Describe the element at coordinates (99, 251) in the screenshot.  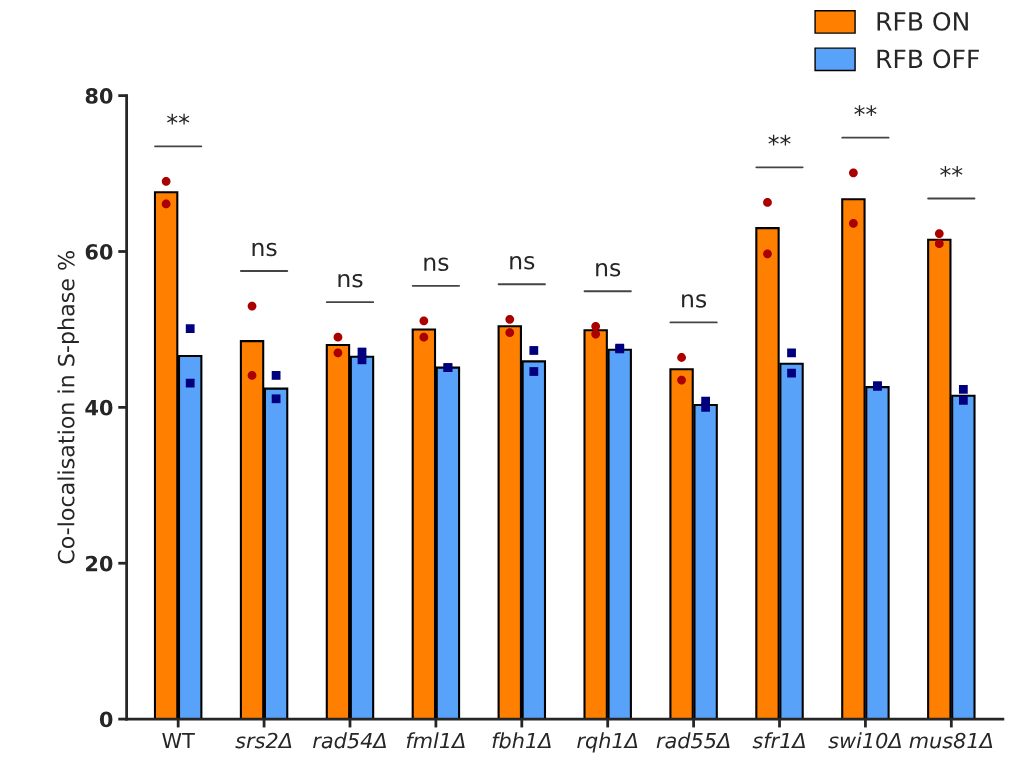
I see `y-tick-label: 60` at that location.